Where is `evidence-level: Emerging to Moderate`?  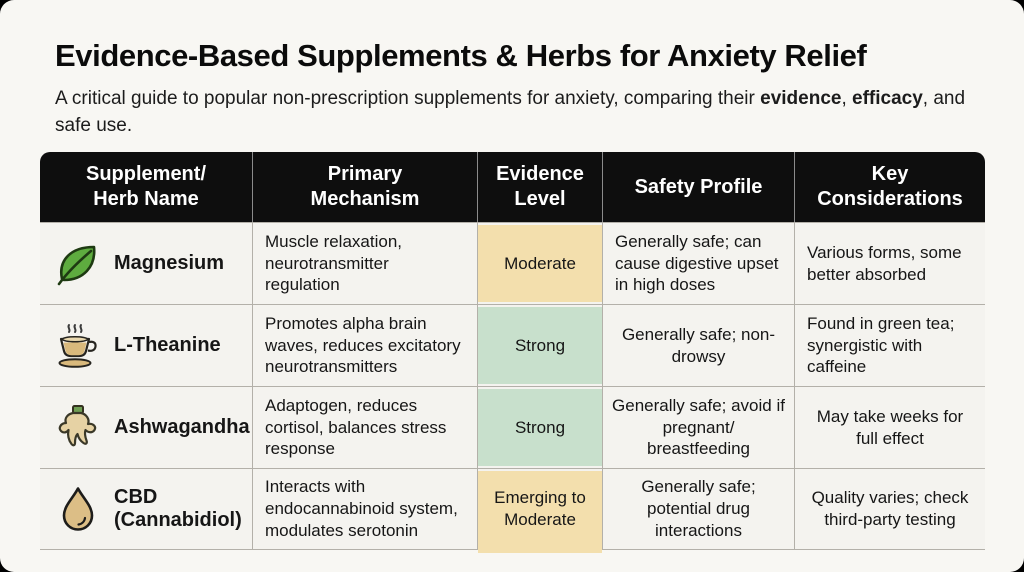
evidence-level: Emerging to Moderate is located at coordinates (540, 508).